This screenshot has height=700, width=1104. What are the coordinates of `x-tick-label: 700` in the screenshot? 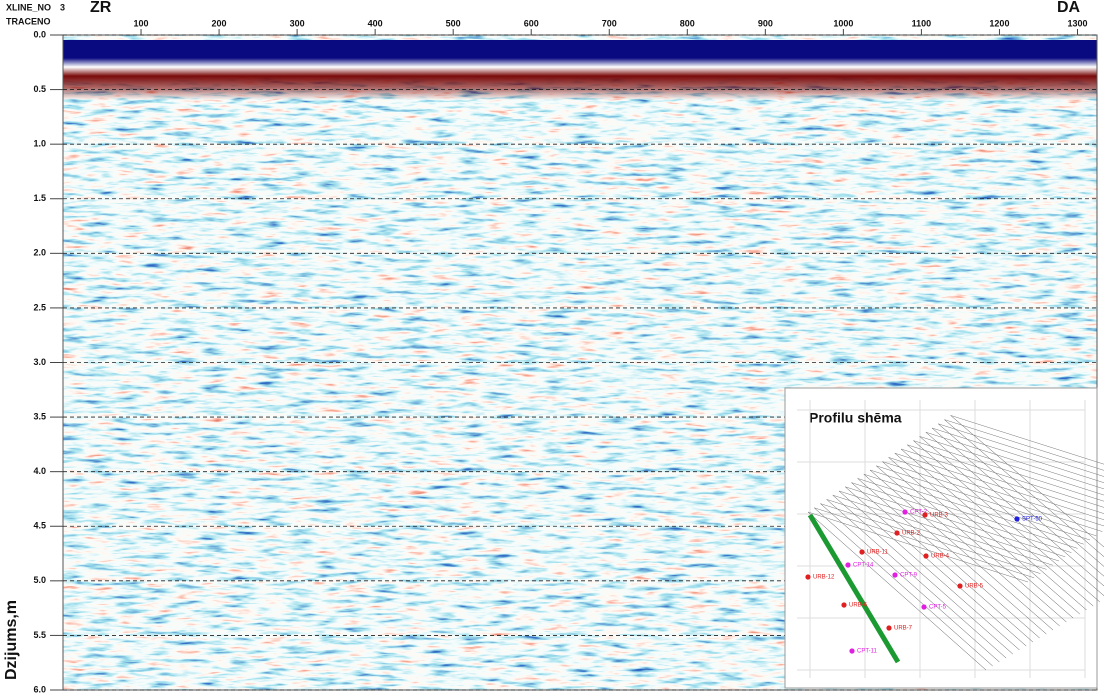 It's located at (609, 23).